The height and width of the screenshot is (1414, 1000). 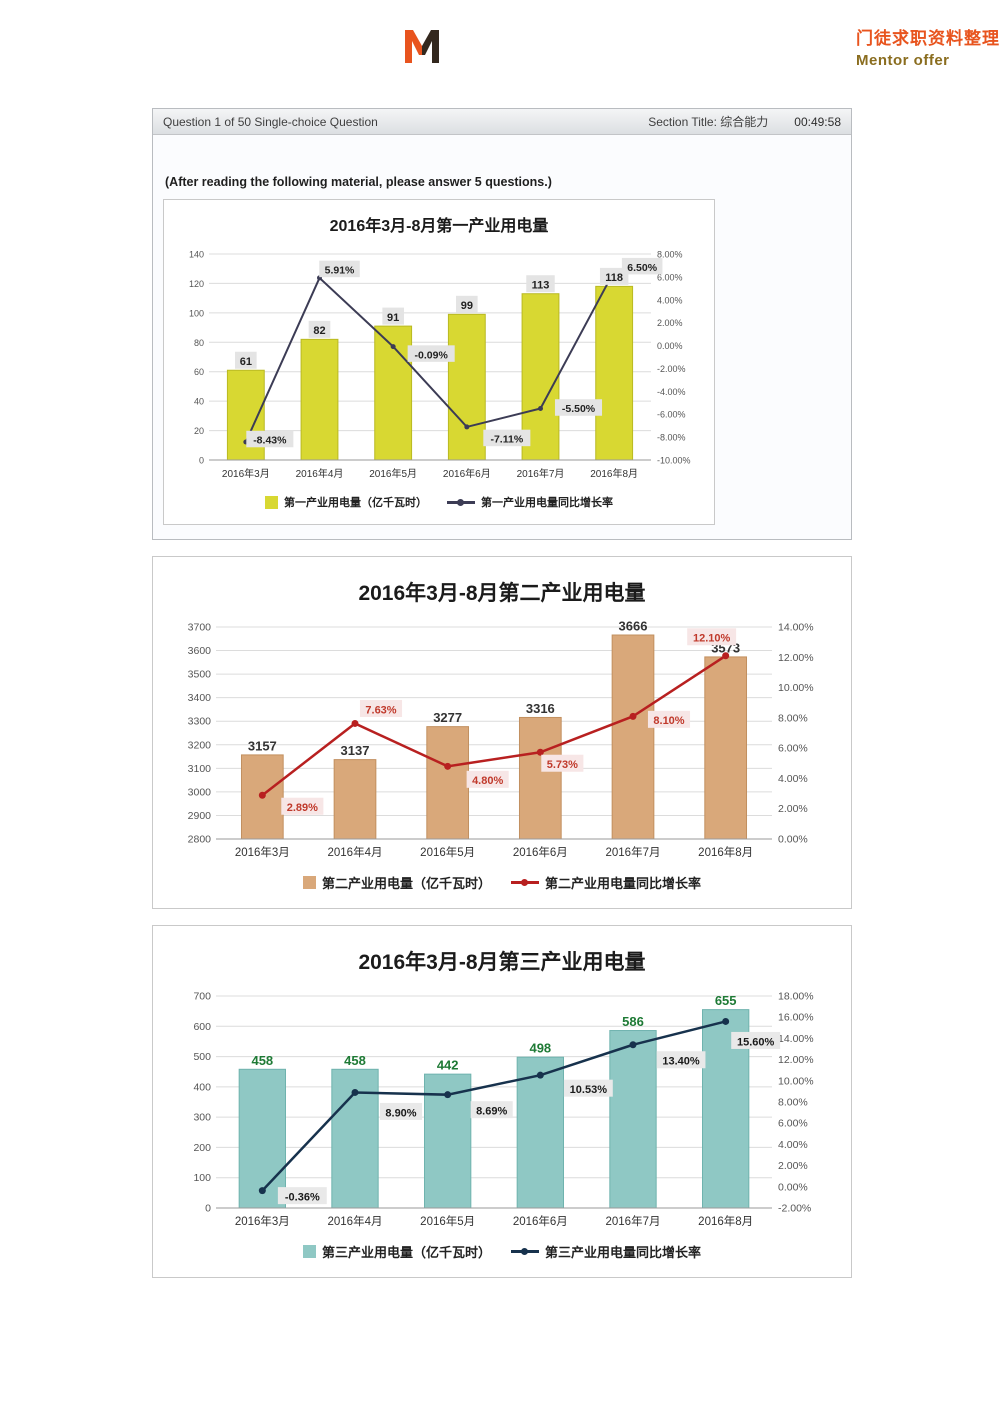 I want to click on value-label: 5.73%, so click(x=562, y=765).